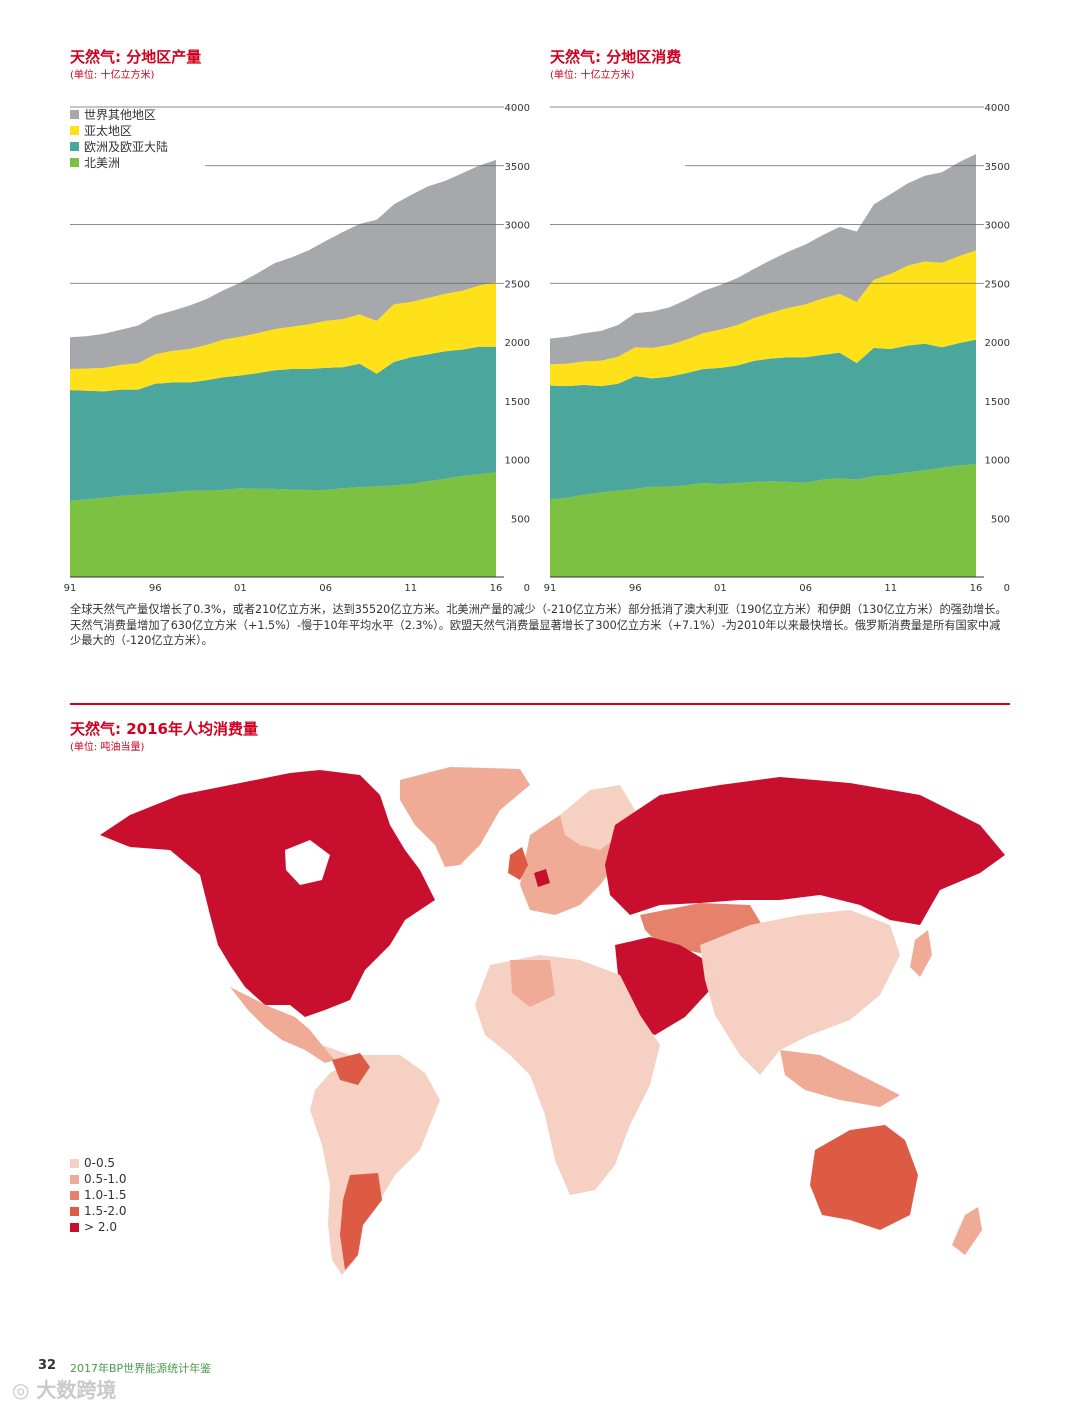 The image size is (1080, 1407). What do you see at coordinates (800, 992) in the screenshot?
I see `map-asia` at bounding box center [800, 992].